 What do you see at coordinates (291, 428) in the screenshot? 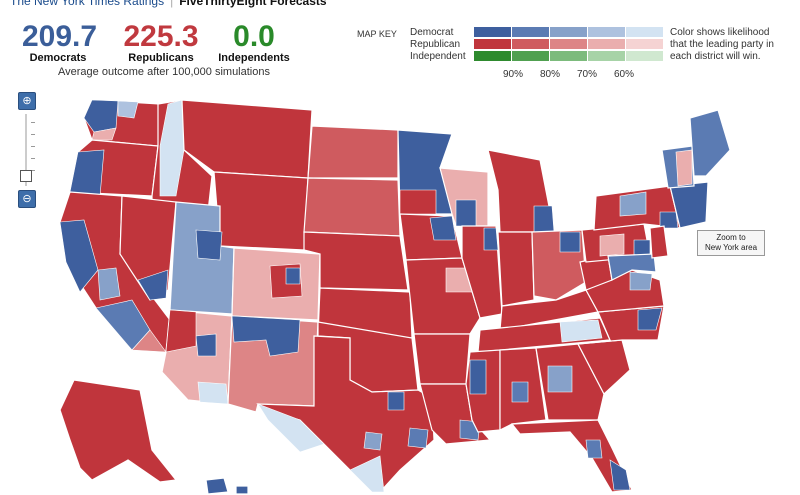
I see `district-west-texas` at bounding box center [291, 428].